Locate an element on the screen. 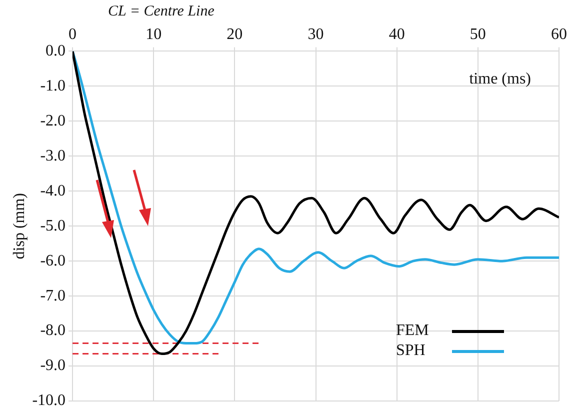  y-tick-label: -5.0 is located at coordinates (53, 225).